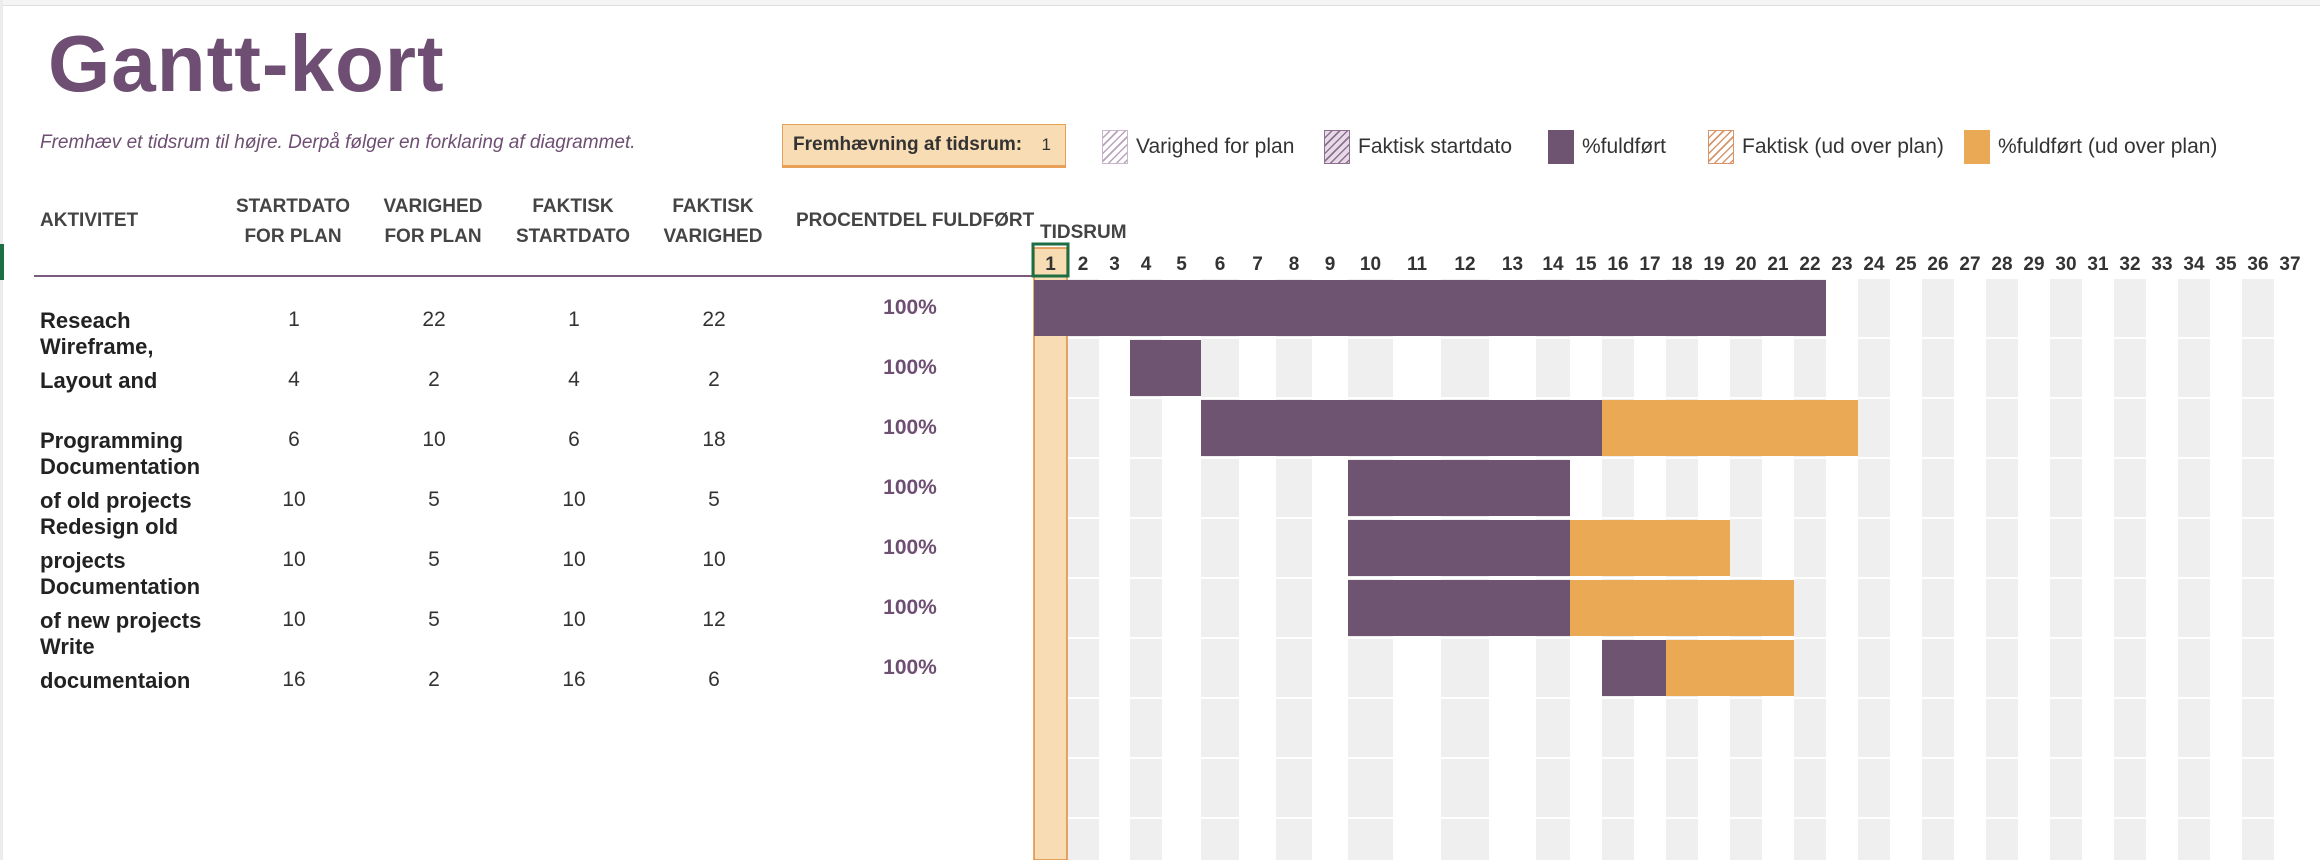 The height and width of the screenshot is (860, 2320). I want to click on column-header-plan-start: STARTDATO FOR PLAN, so click(293, 222).